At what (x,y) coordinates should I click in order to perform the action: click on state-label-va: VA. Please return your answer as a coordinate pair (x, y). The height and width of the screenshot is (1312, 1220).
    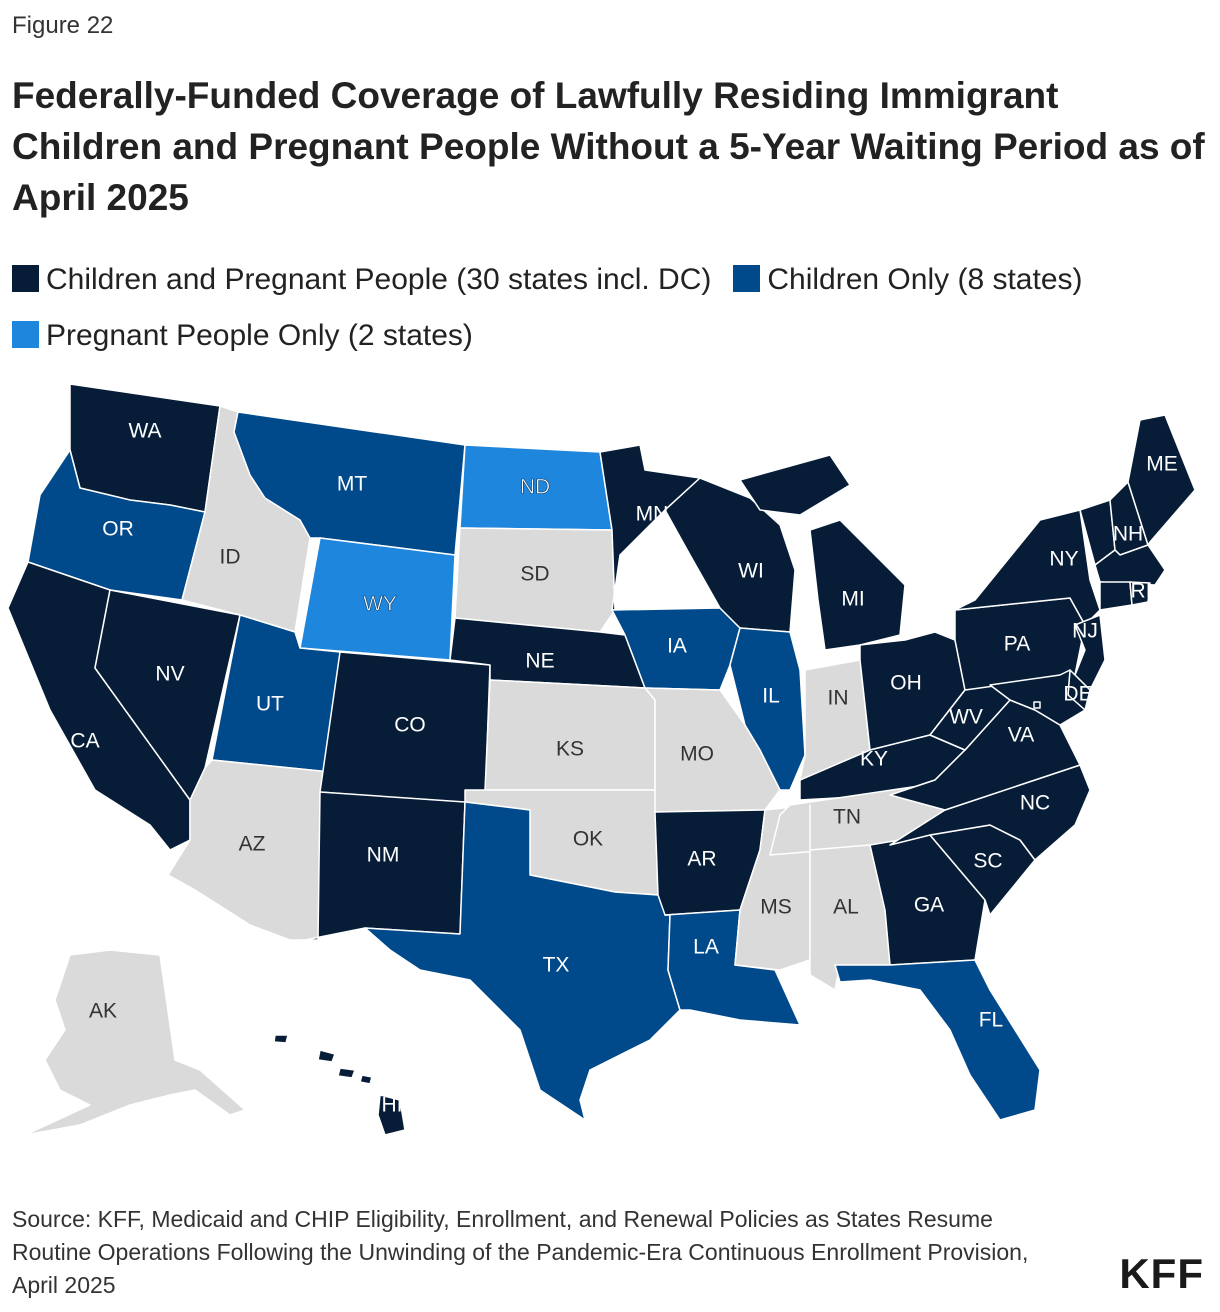
    Looking at the image, I should click on (1021, 735).